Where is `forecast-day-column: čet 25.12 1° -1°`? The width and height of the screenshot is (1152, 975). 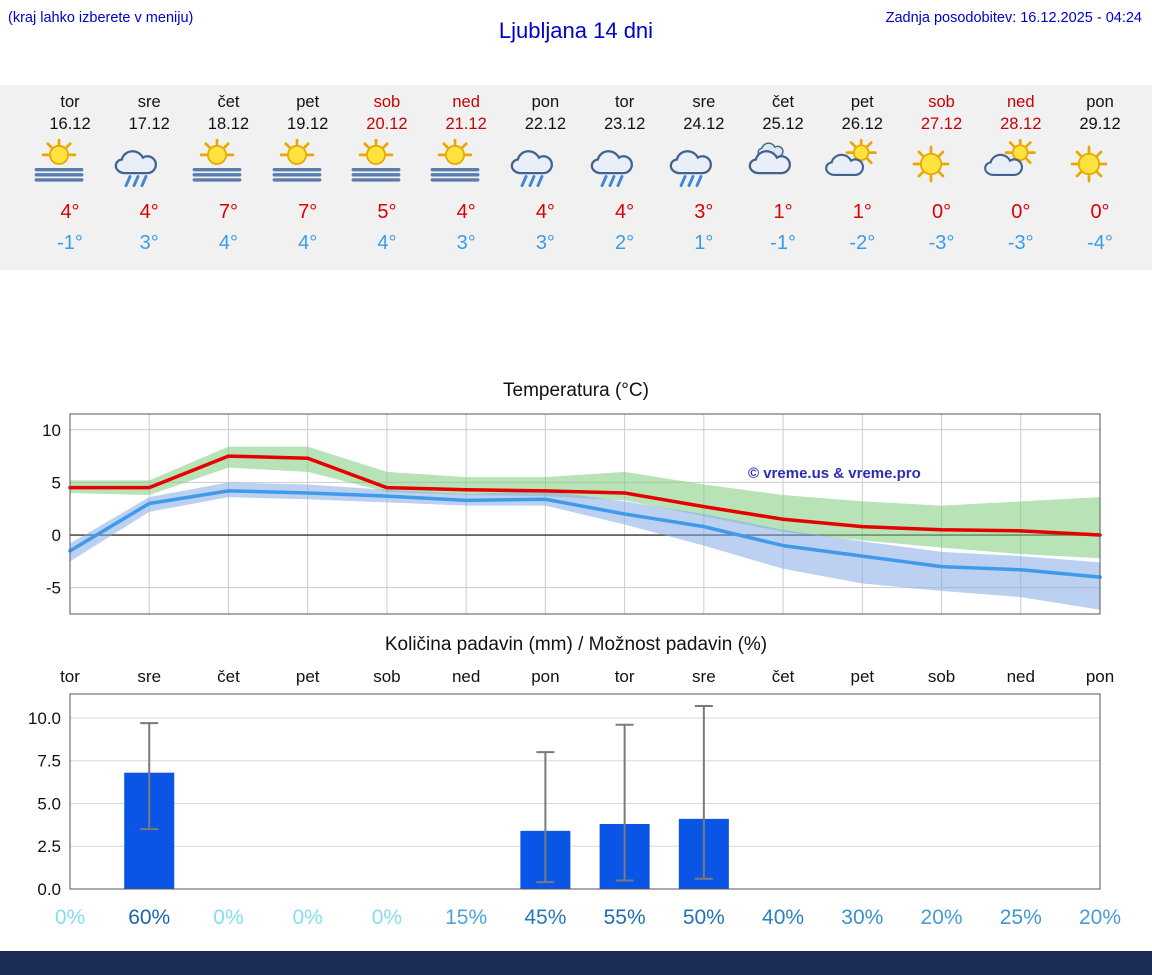 forecast-day-column: čet 25.12 1° -1° is located at coordinates (783, 173).